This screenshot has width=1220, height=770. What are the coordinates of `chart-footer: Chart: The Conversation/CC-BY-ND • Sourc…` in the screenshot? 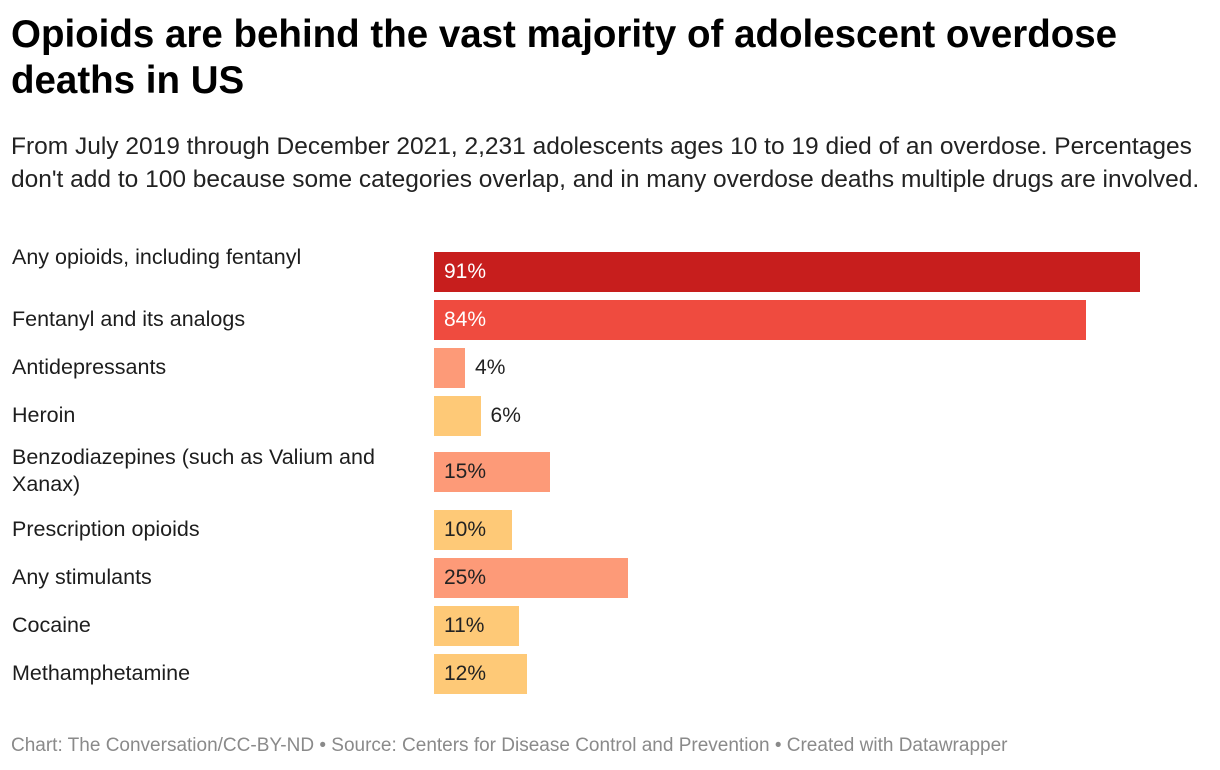 It's located at (509, 745).